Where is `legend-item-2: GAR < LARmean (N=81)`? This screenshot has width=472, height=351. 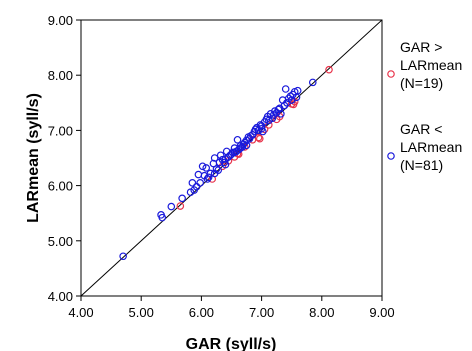 legend-item-2: GAR < LARmean (N=81) is located at coordinates (424, 147).